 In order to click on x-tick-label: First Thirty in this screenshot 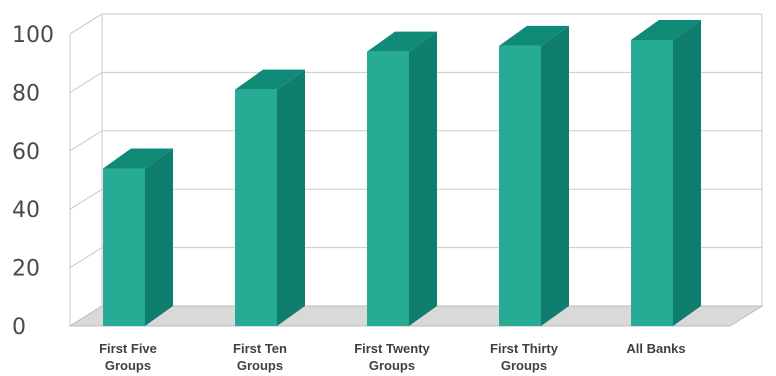, I will do `click(524, 348)`.